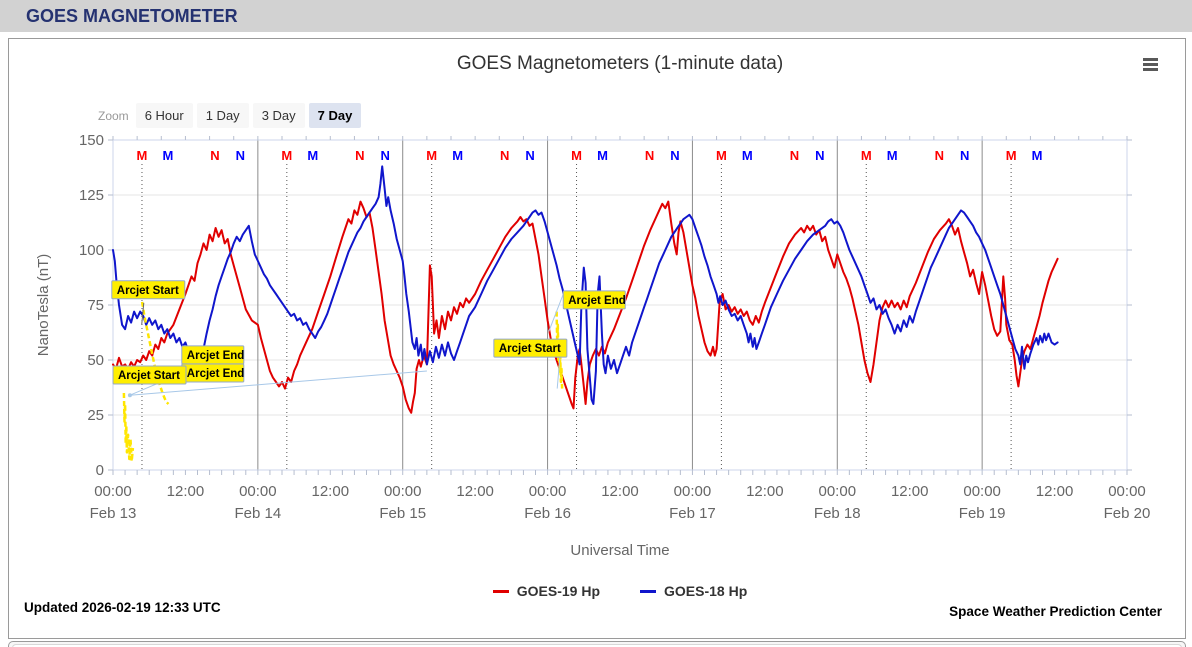  I want to click on hamburger-menu-icon, so click(1152, 66).